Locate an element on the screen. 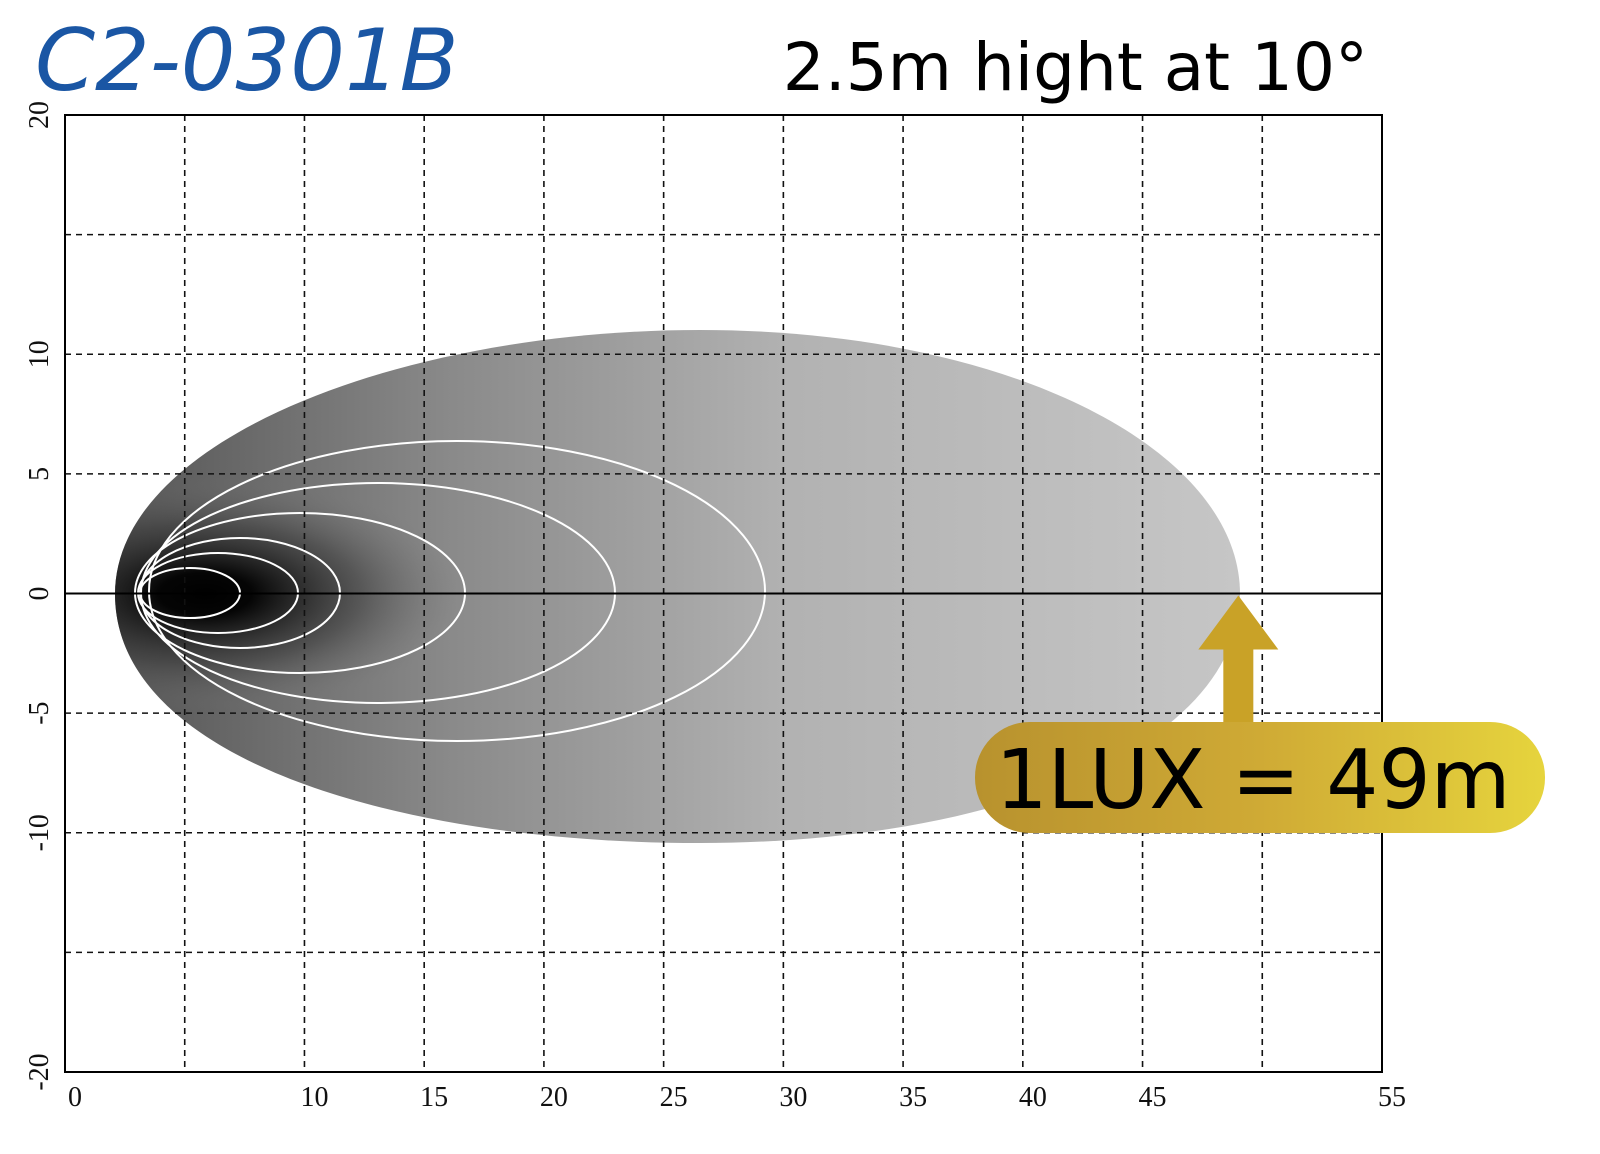  y-tick-label: -20 is located at coordinates (39, 1071).